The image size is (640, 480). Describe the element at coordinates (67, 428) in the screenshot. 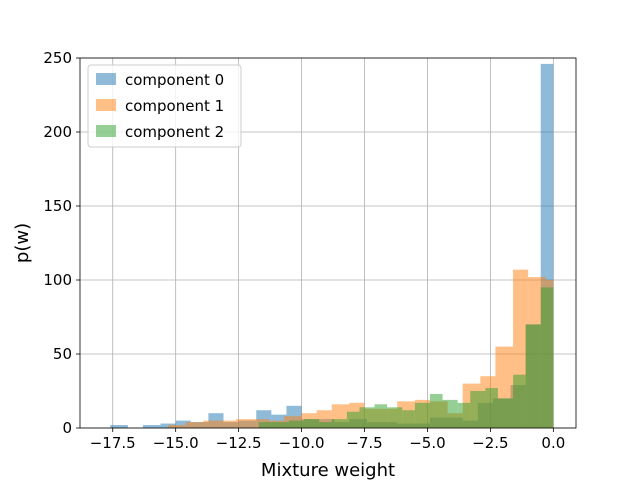

I see `y-tick-label: 0` at that location.